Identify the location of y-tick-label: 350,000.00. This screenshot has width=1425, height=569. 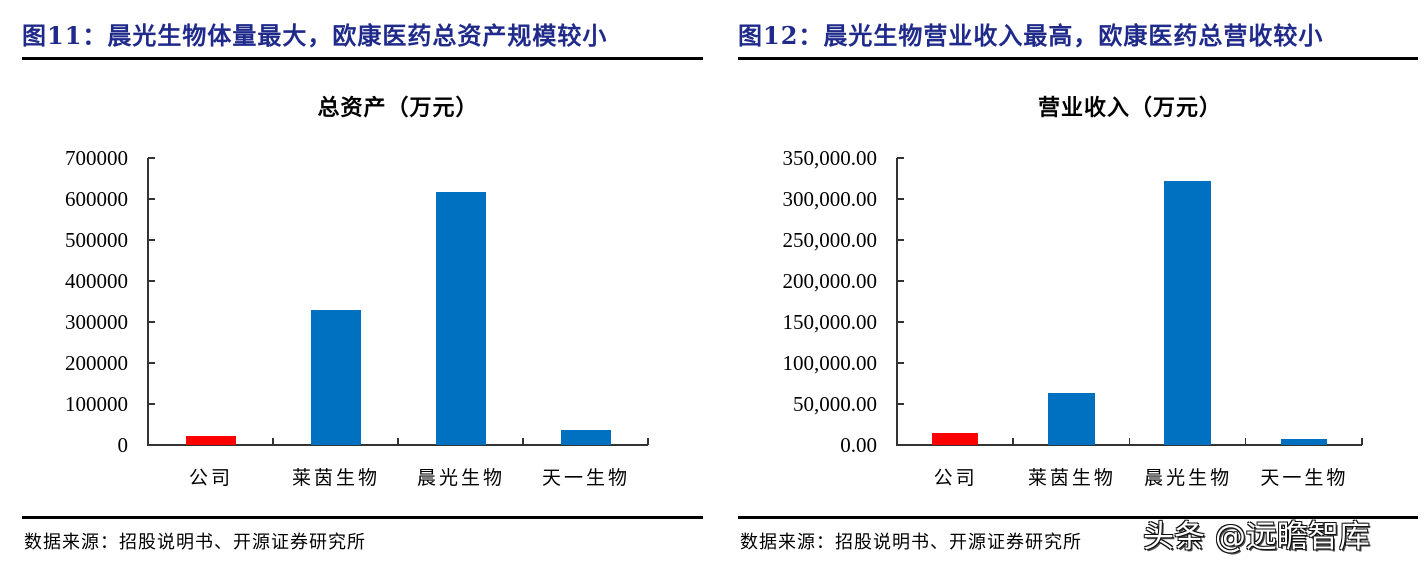
(830, 158).